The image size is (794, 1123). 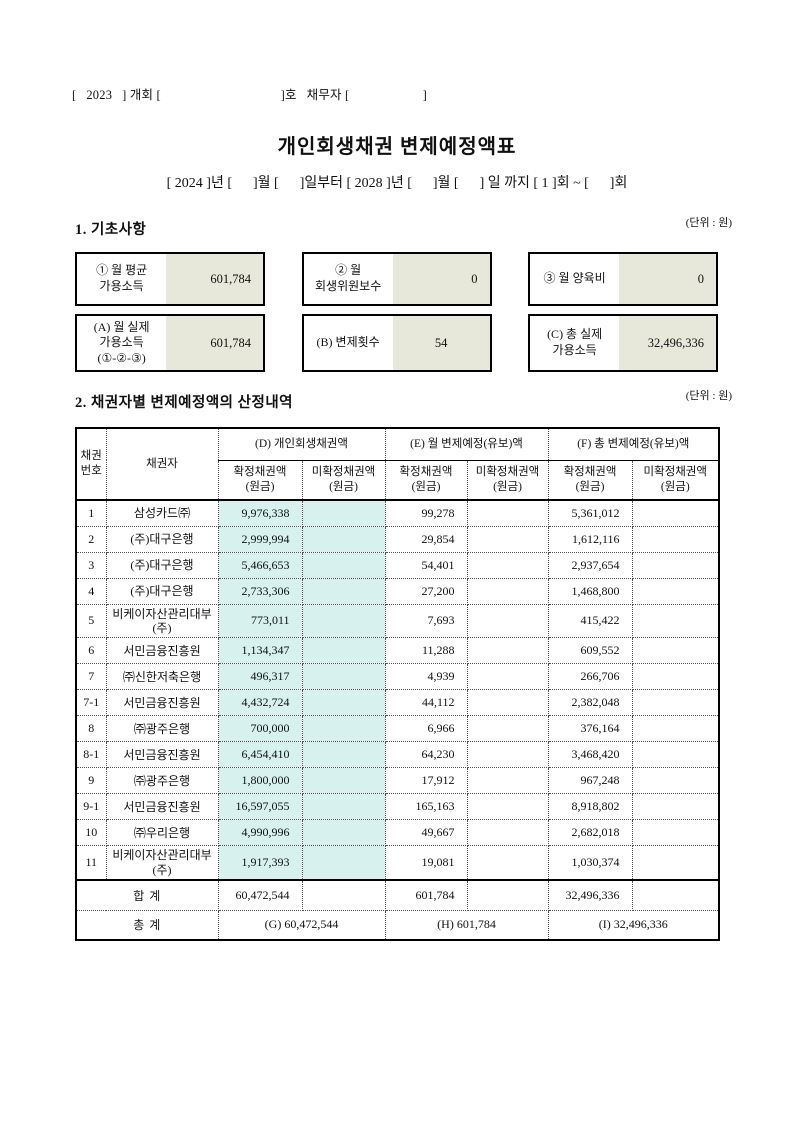 What do you see at coordinates (633, 444) in the screenshot?
I see `col-group-f: (F) 총 변제예정(유보)액` at bounding box center [633, 444].